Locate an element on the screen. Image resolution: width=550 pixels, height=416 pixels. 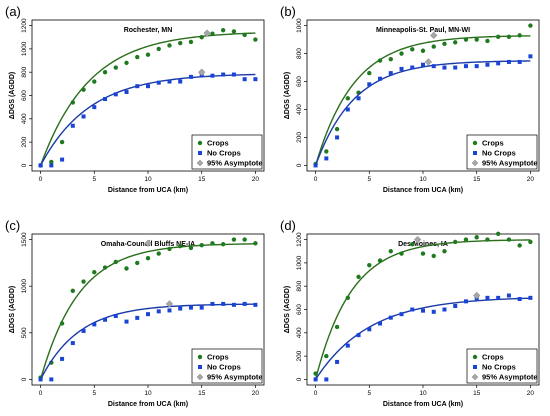
y-axis-label: ΔDGS (AGDD) is located at coordinates (287, 95).